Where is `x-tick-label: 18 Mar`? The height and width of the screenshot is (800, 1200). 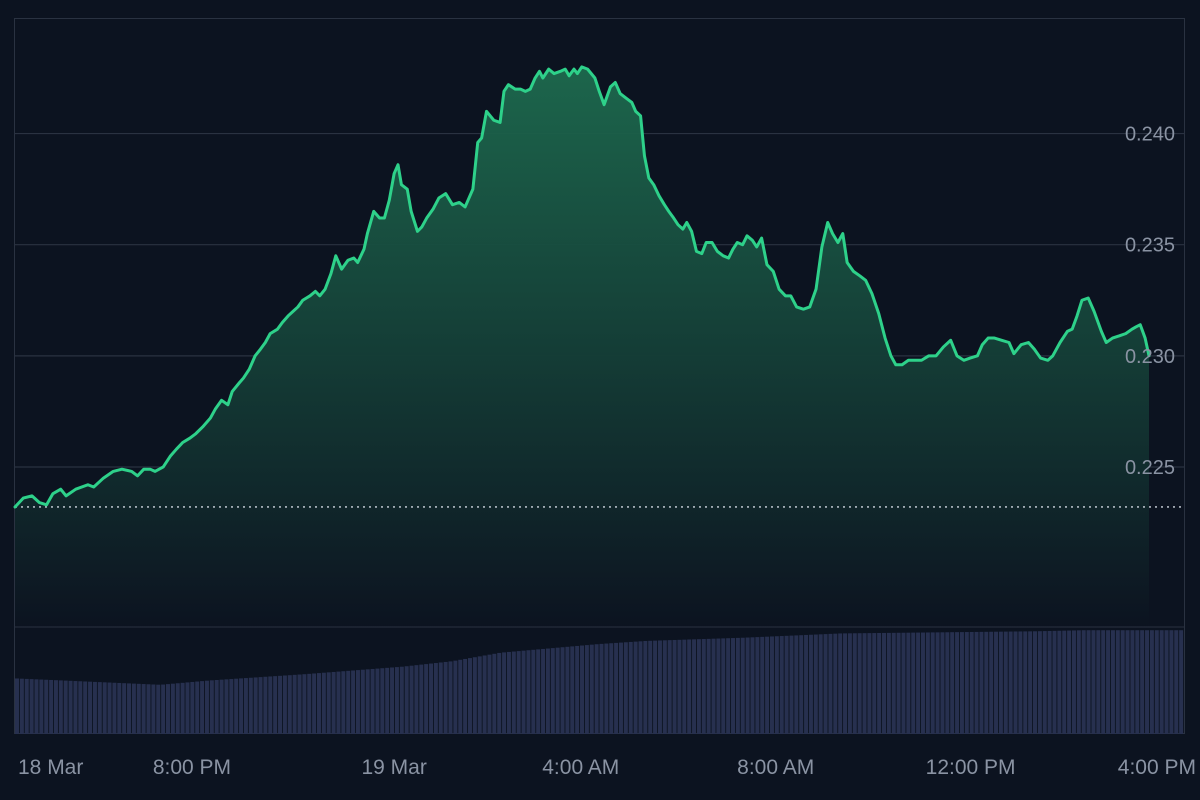 x-tick-label: 18 Mar is located at coordinates (50, 767).